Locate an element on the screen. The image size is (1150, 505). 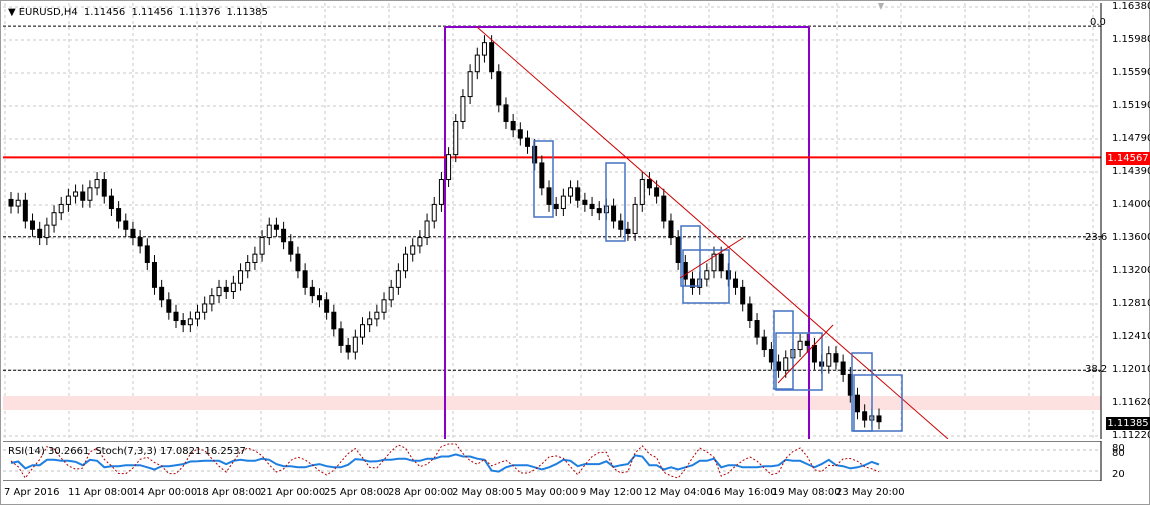
sub-scale-bottom: 20 is located at coordinates (1118, 474).